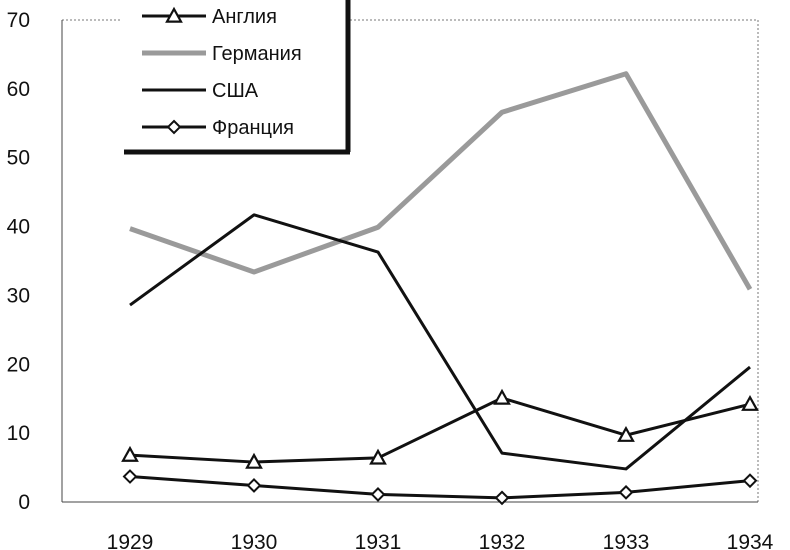  I want to click on legend-label: Англия, so click(244, 17).